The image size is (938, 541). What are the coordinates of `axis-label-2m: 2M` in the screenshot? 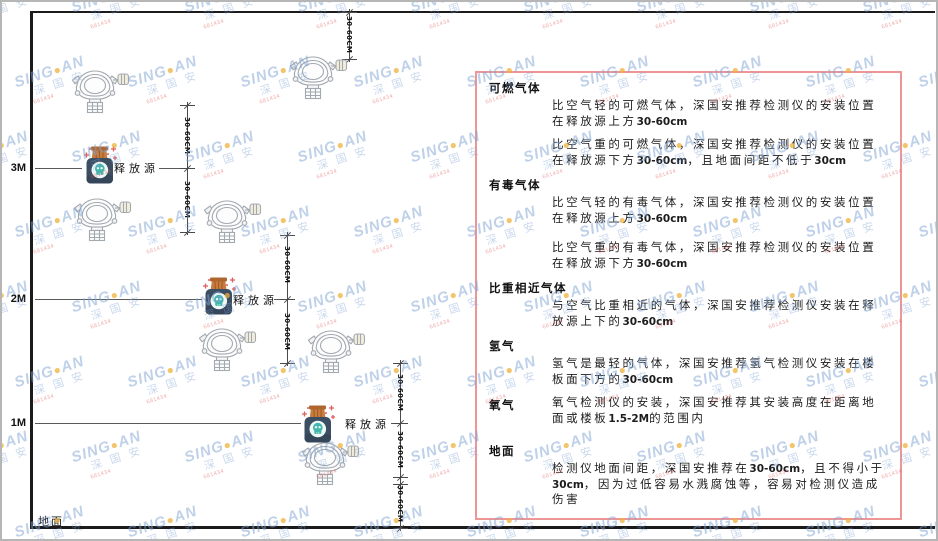 It's located at (18, 299).